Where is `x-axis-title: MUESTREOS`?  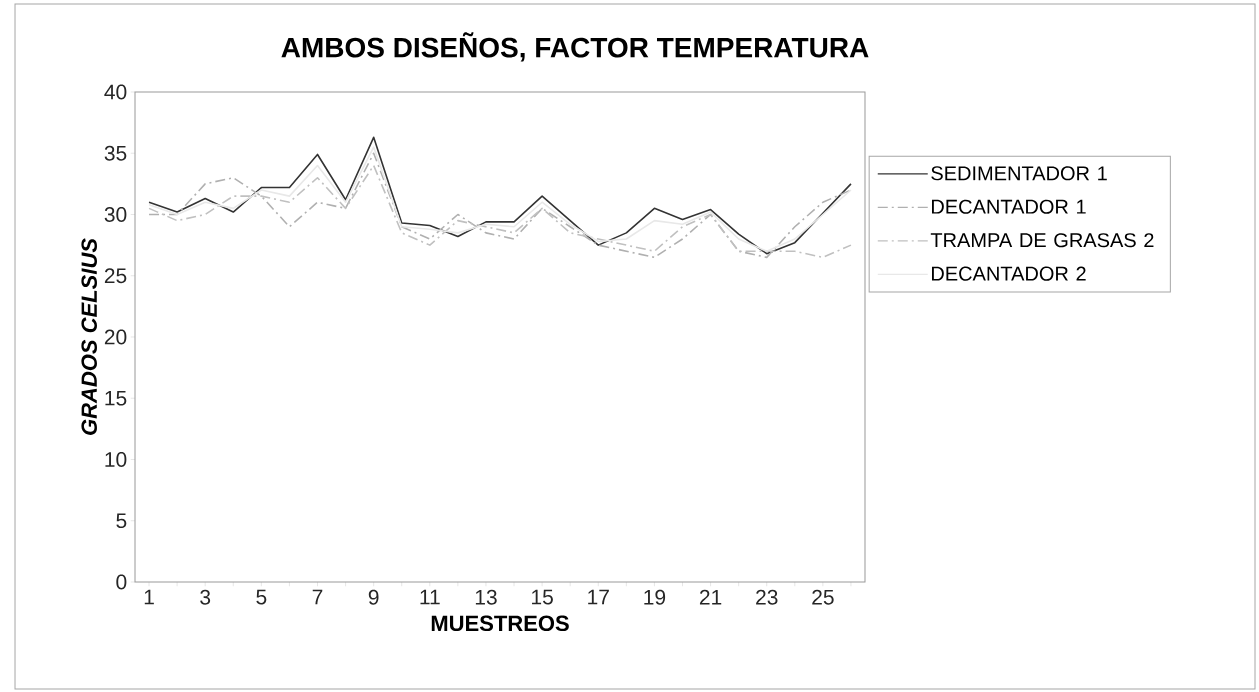
x-axis-title: MUESTREOS is located at coordinates (500, 623).